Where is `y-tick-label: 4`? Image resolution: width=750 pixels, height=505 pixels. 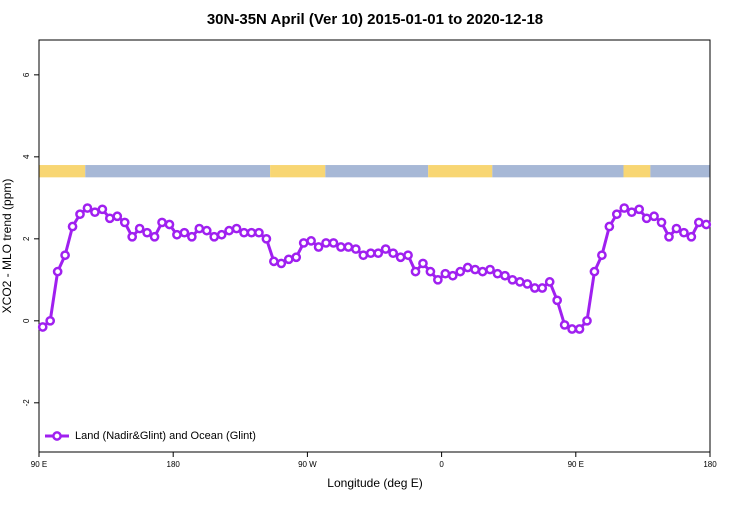
y-tick-label: 4 is located at coordinates (26, 156).